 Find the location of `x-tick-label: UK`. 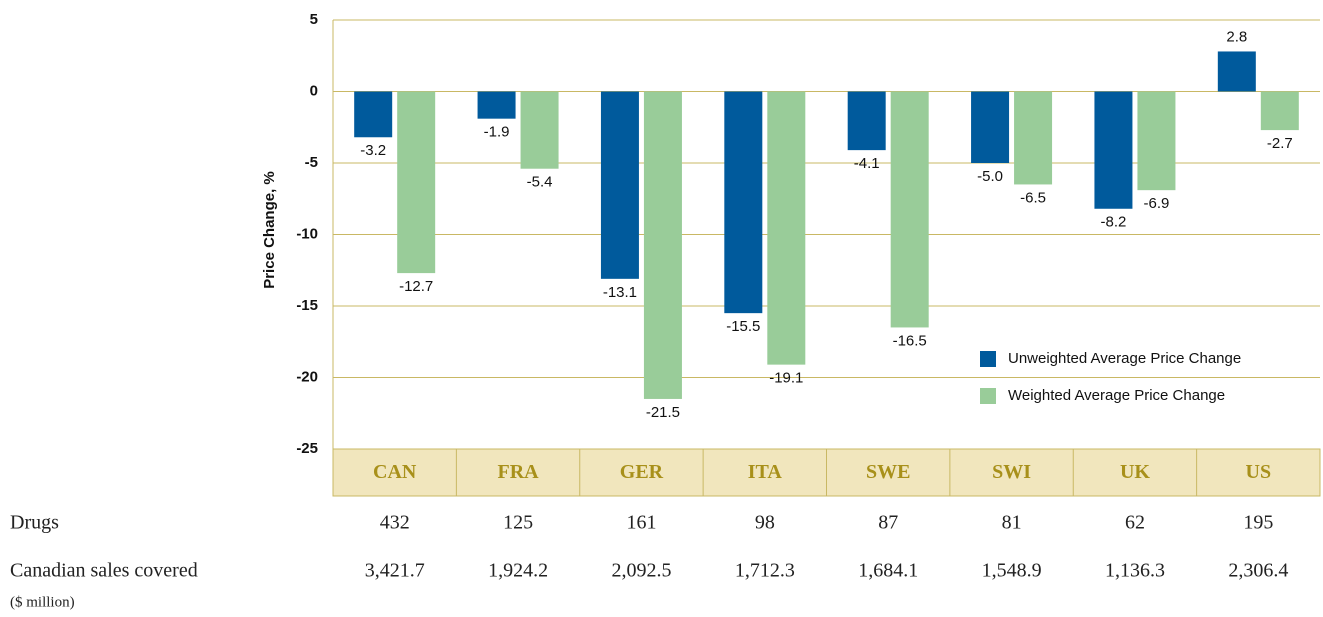

x-tick-label: UK is located at coordinates (1135, 472).